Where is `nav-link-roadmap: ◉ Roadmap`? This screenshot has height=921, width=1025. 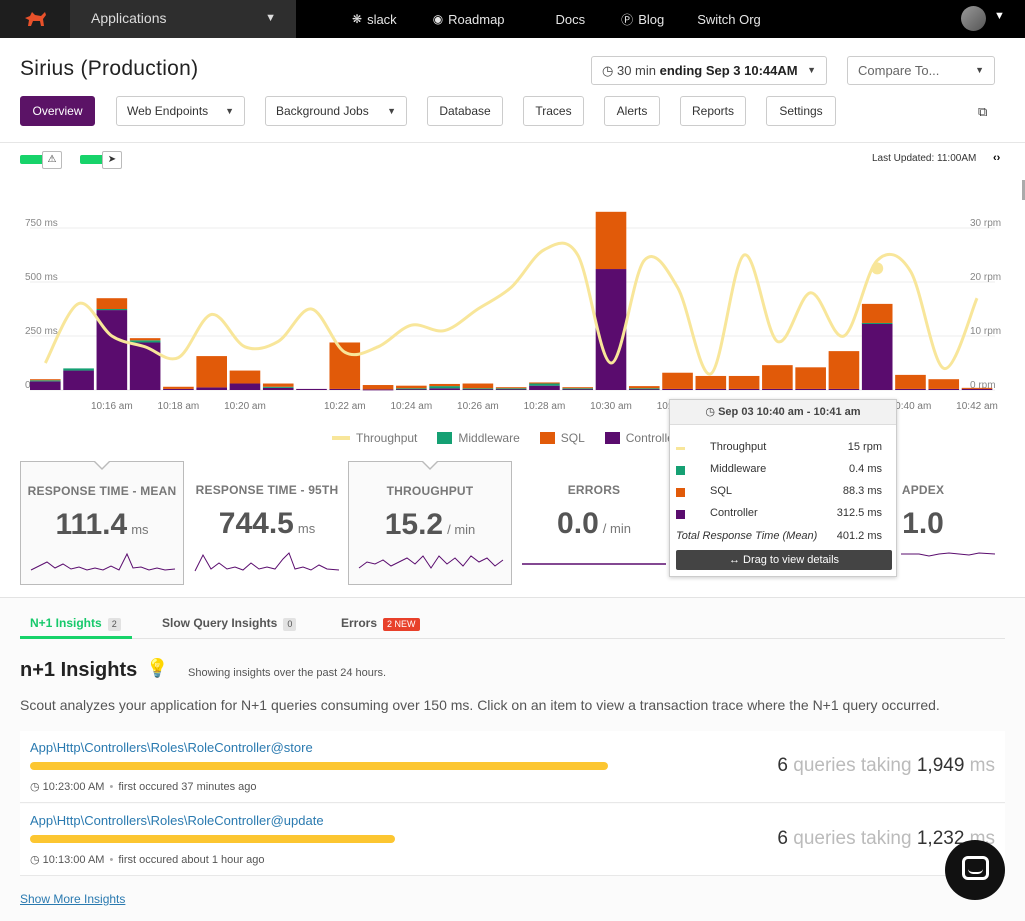
nav-link-roadmap: ◉ Roadmap is located at coordinates (469, 19).